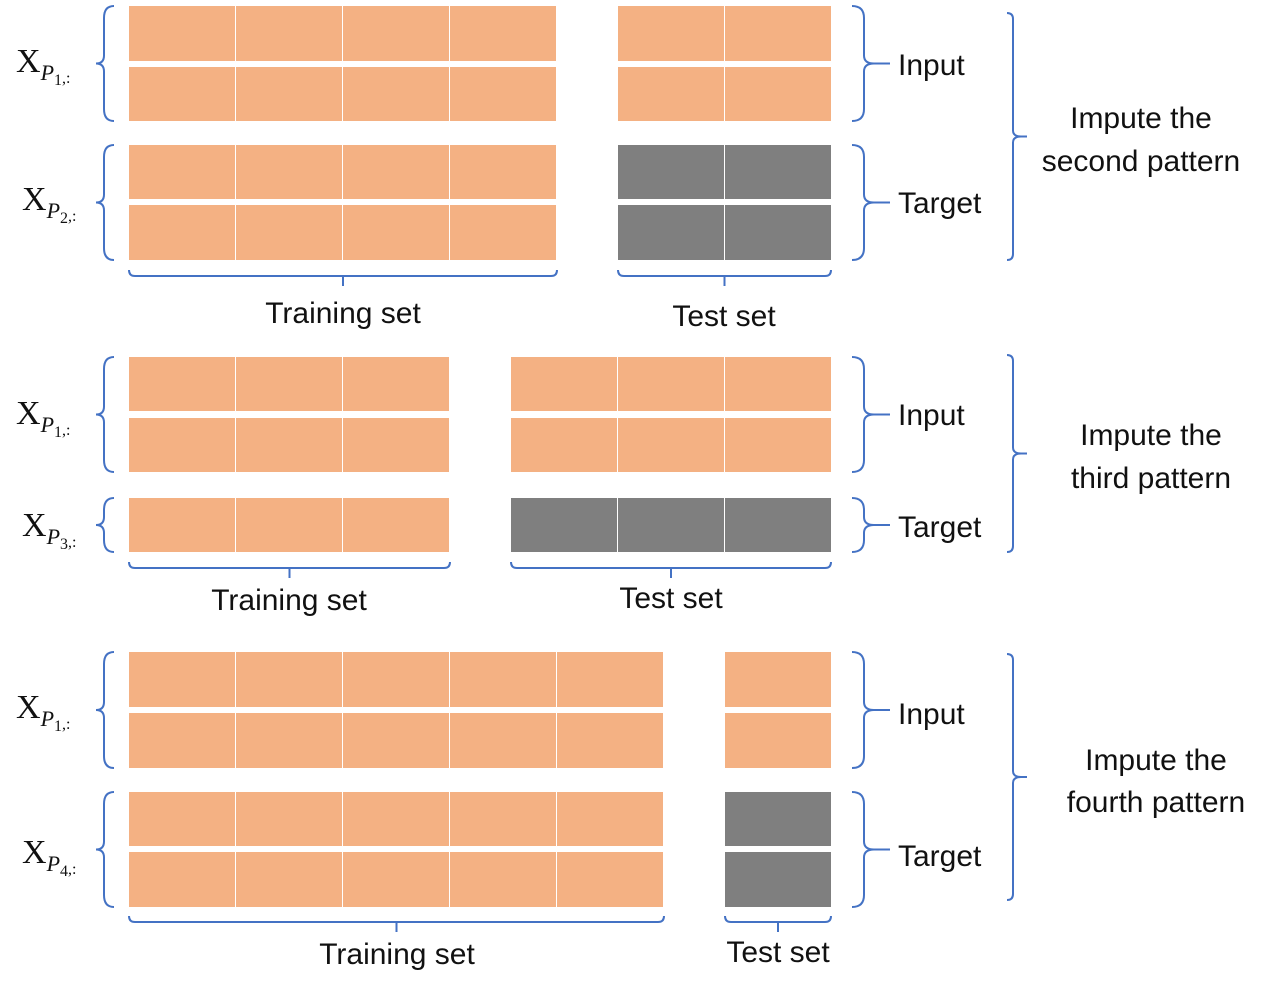 This screenshot has width=1270, height=986. What do you see at coordinates (49, 857) in the screenshot?
I see `target-variable-label: XP4,:` at bounding box center [49, 857].